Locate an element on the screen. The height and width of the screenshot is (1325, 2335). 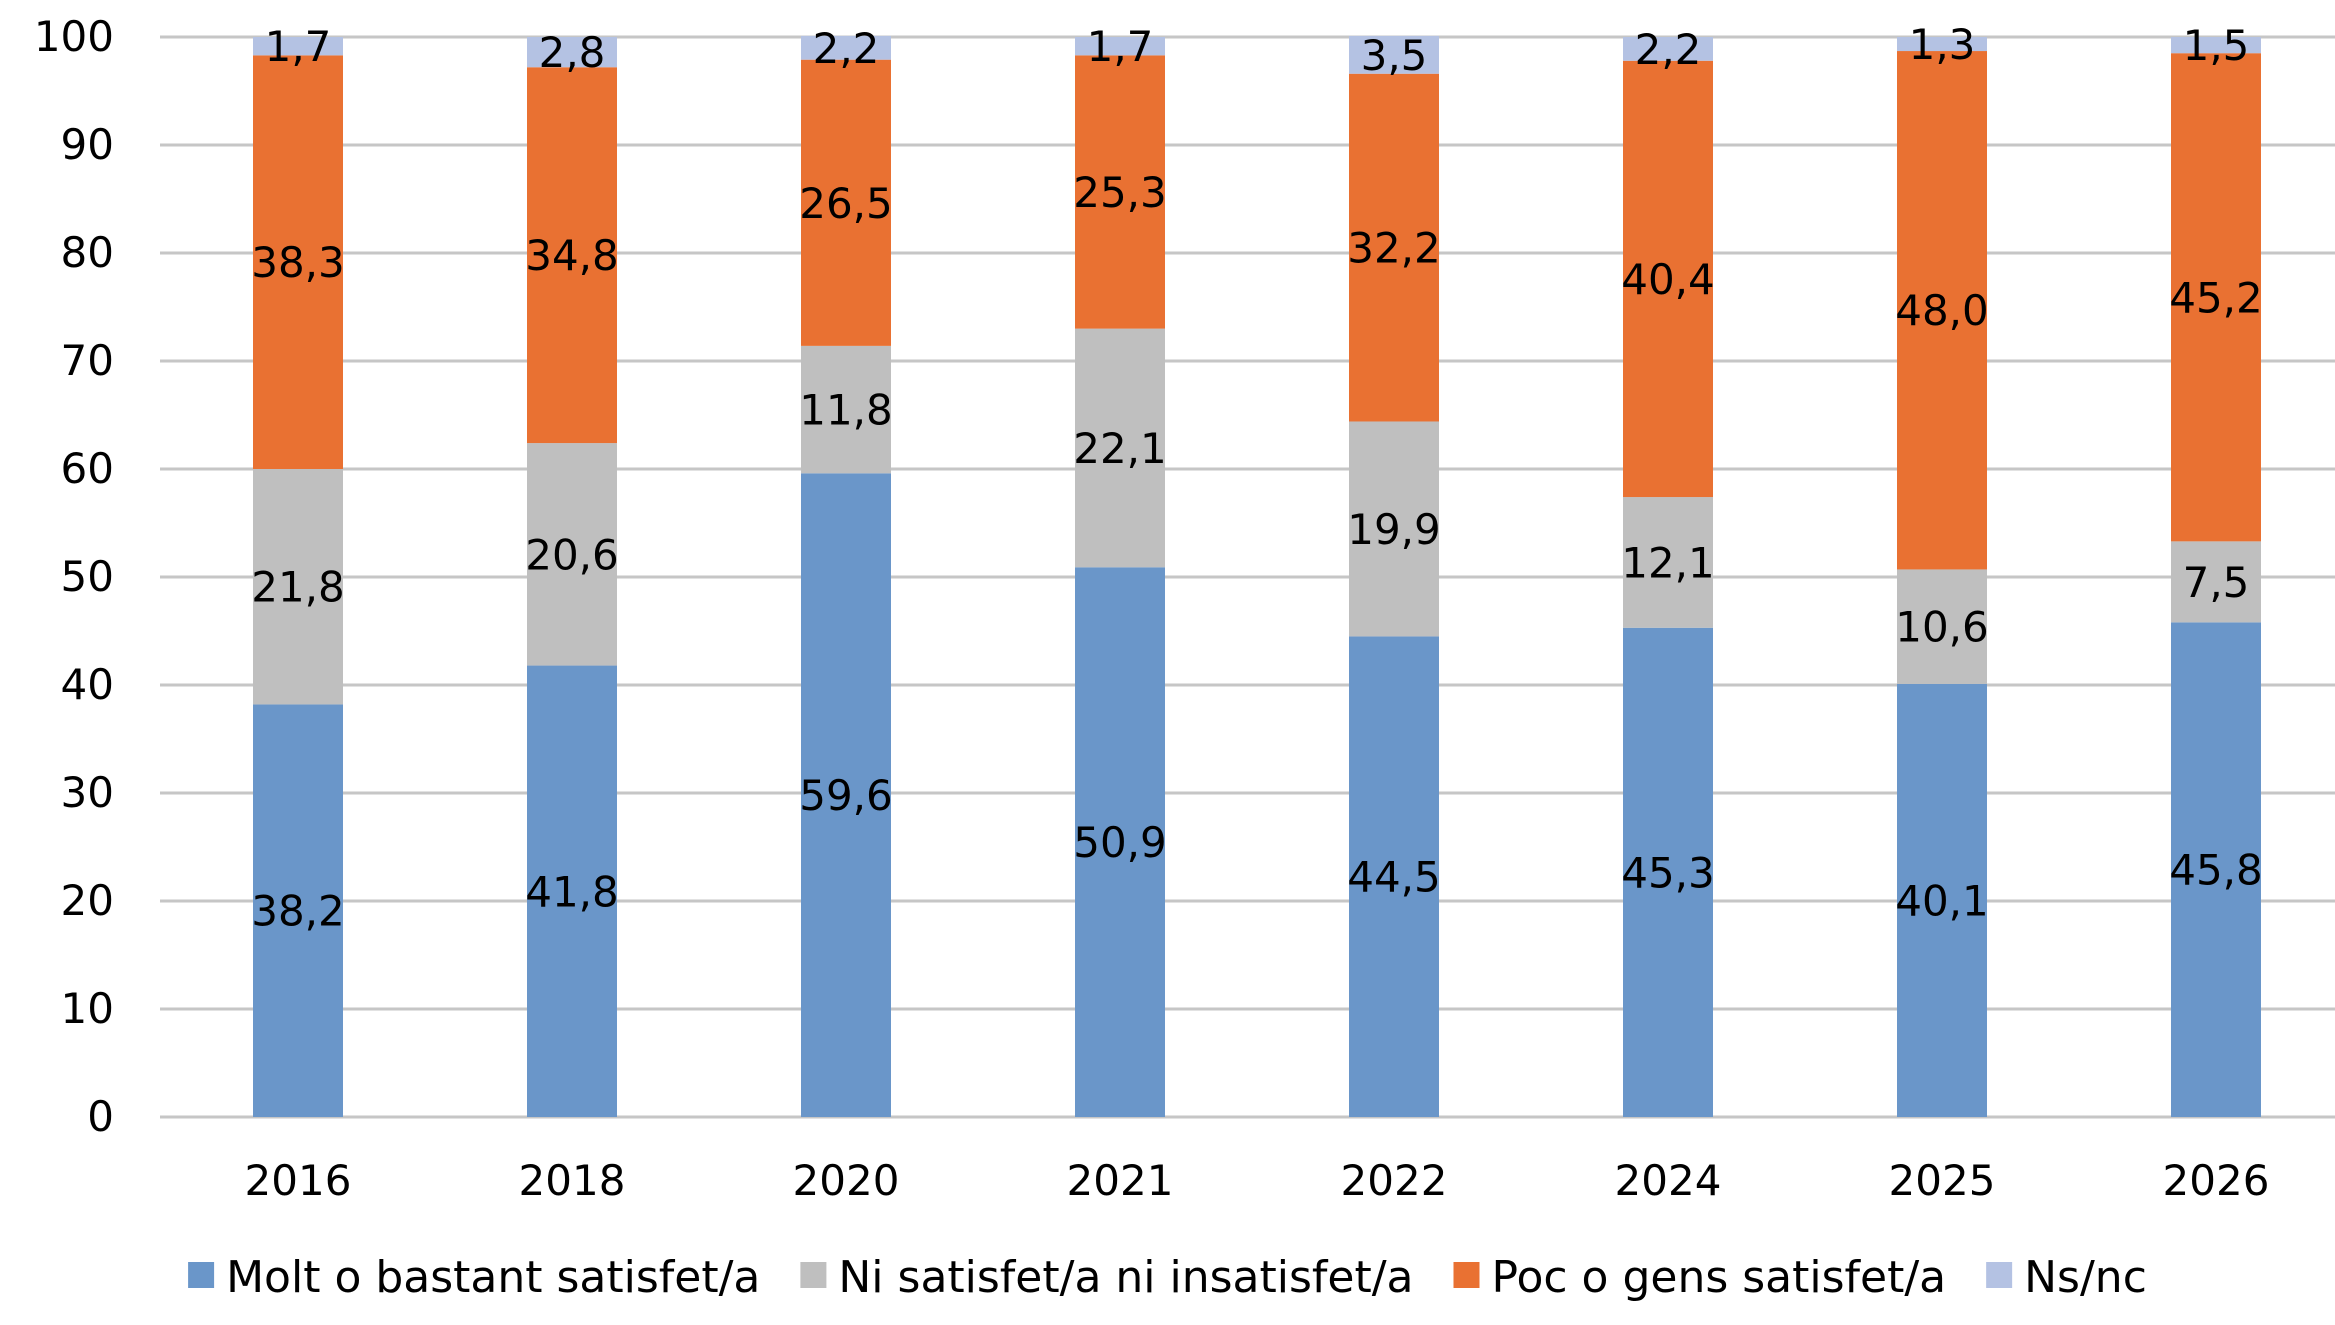
bar-stack-2024: 45,3 12,1 40,4 2,2 is located at coordinates (1668, 571).